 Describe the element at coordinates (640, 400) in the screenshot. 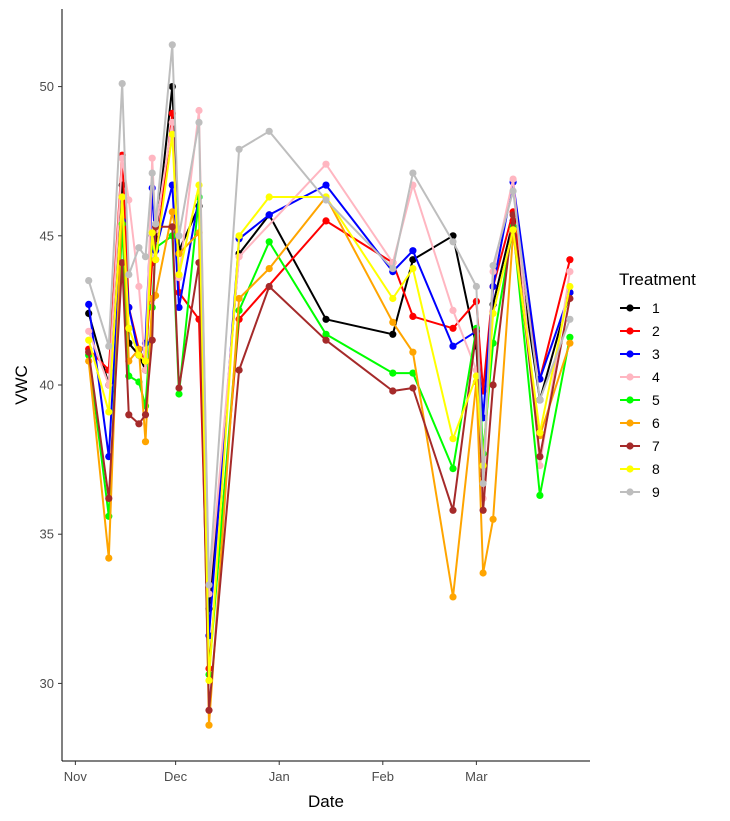

I see `legend-item-5: 5` at that location.